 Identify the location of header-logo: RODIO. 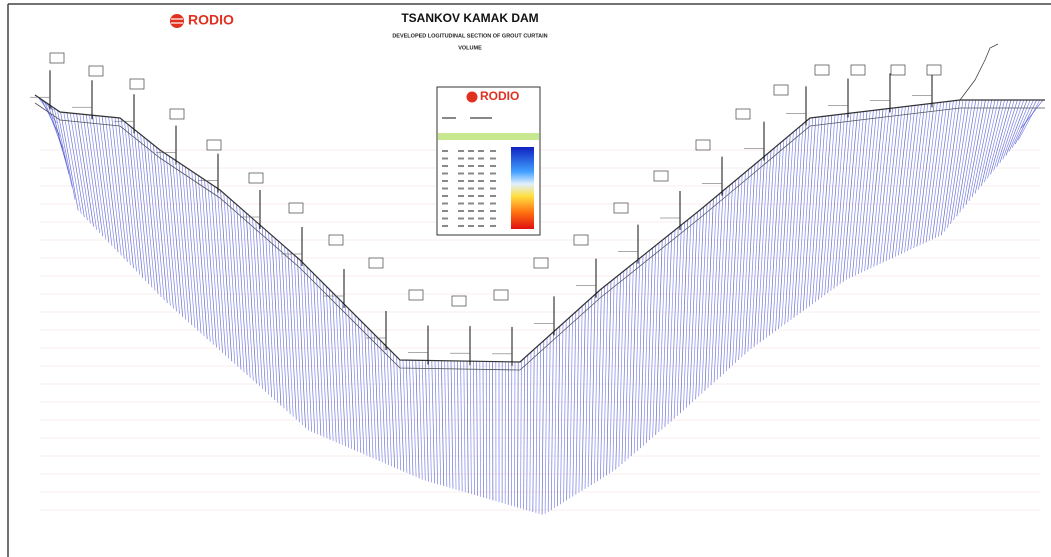
(202, 20).